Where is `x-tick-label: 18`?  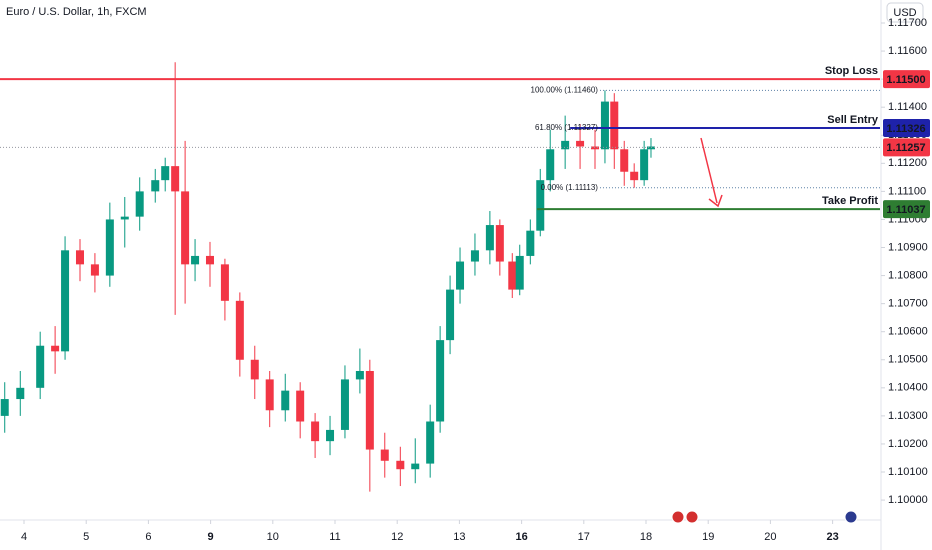
x-tick-label: 18 is located at coordinates (646, 537).